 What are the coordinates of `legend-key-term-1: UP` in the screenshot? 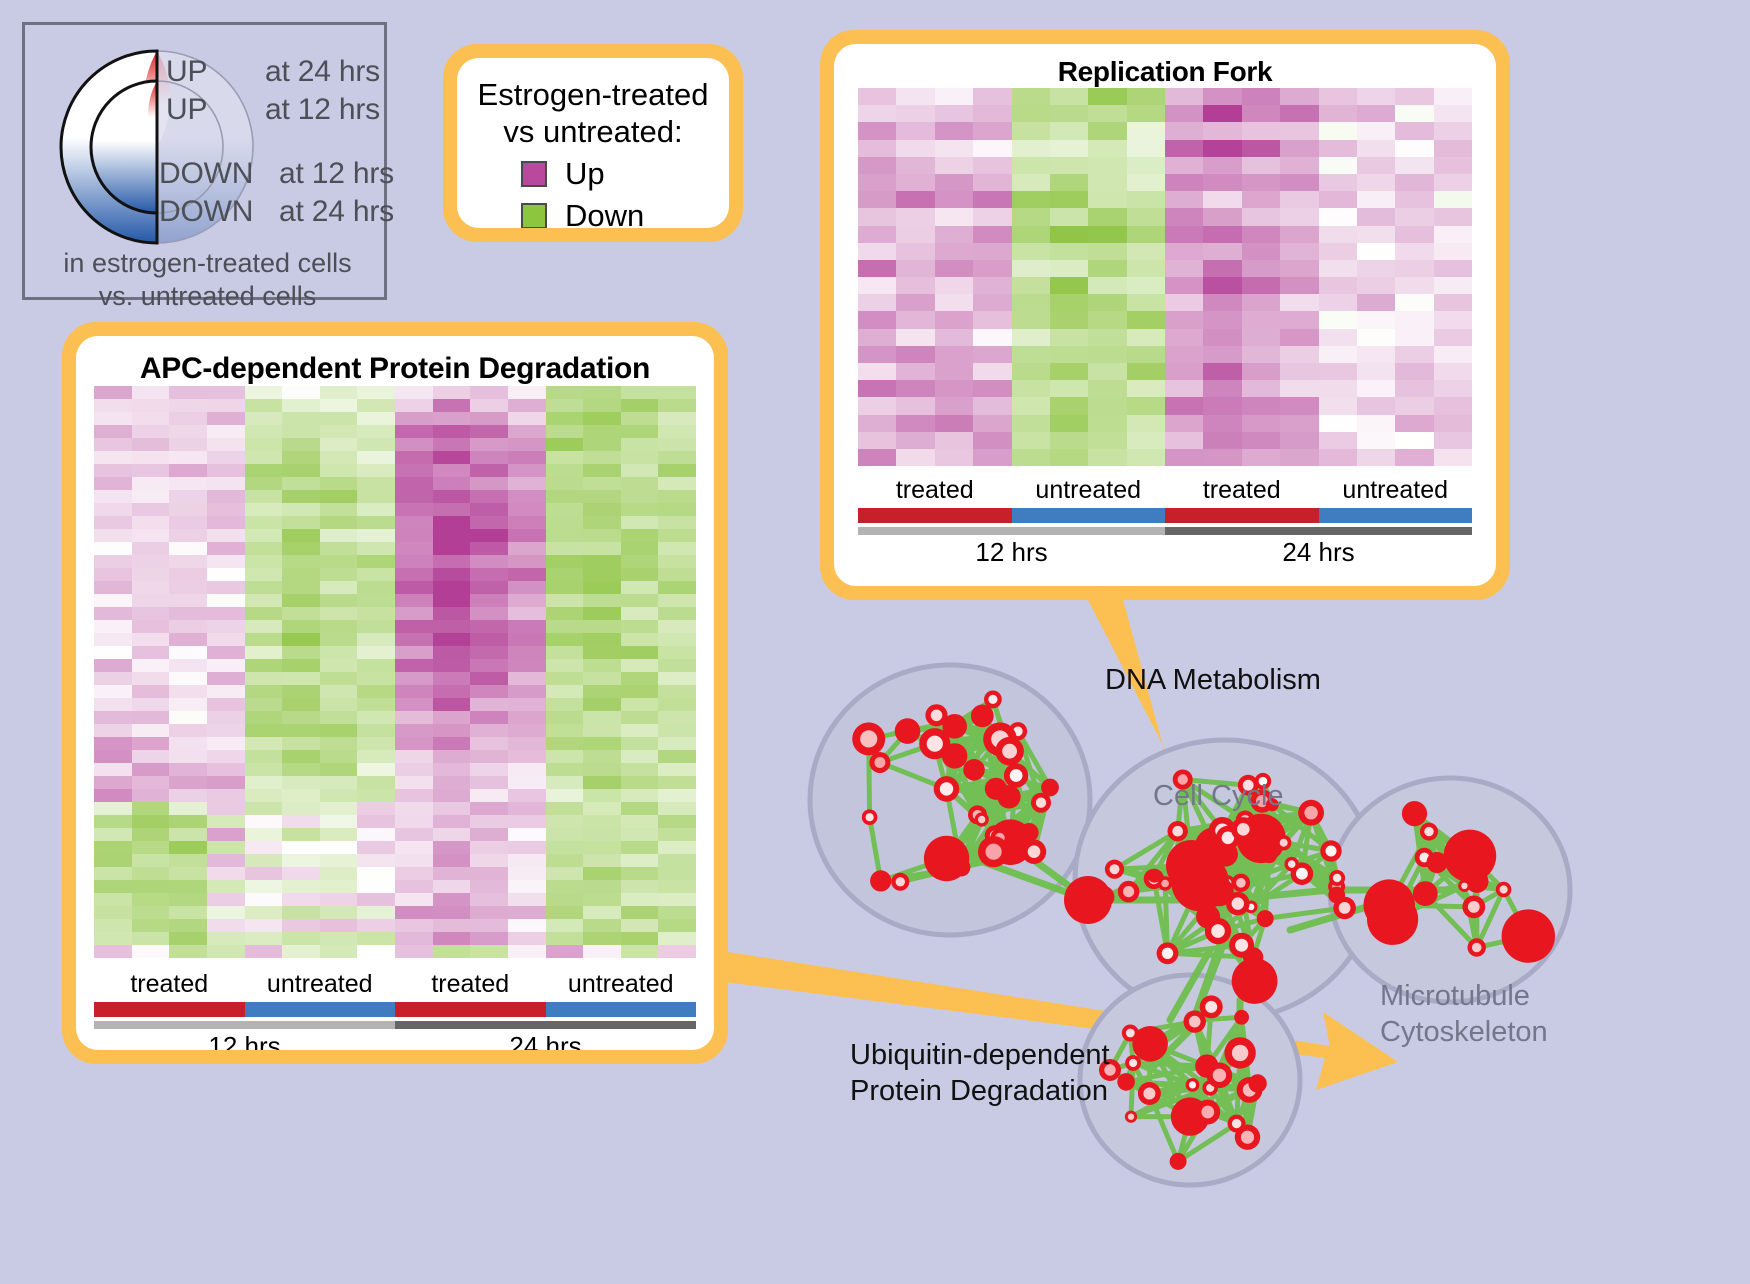 It's located at (186, 110).